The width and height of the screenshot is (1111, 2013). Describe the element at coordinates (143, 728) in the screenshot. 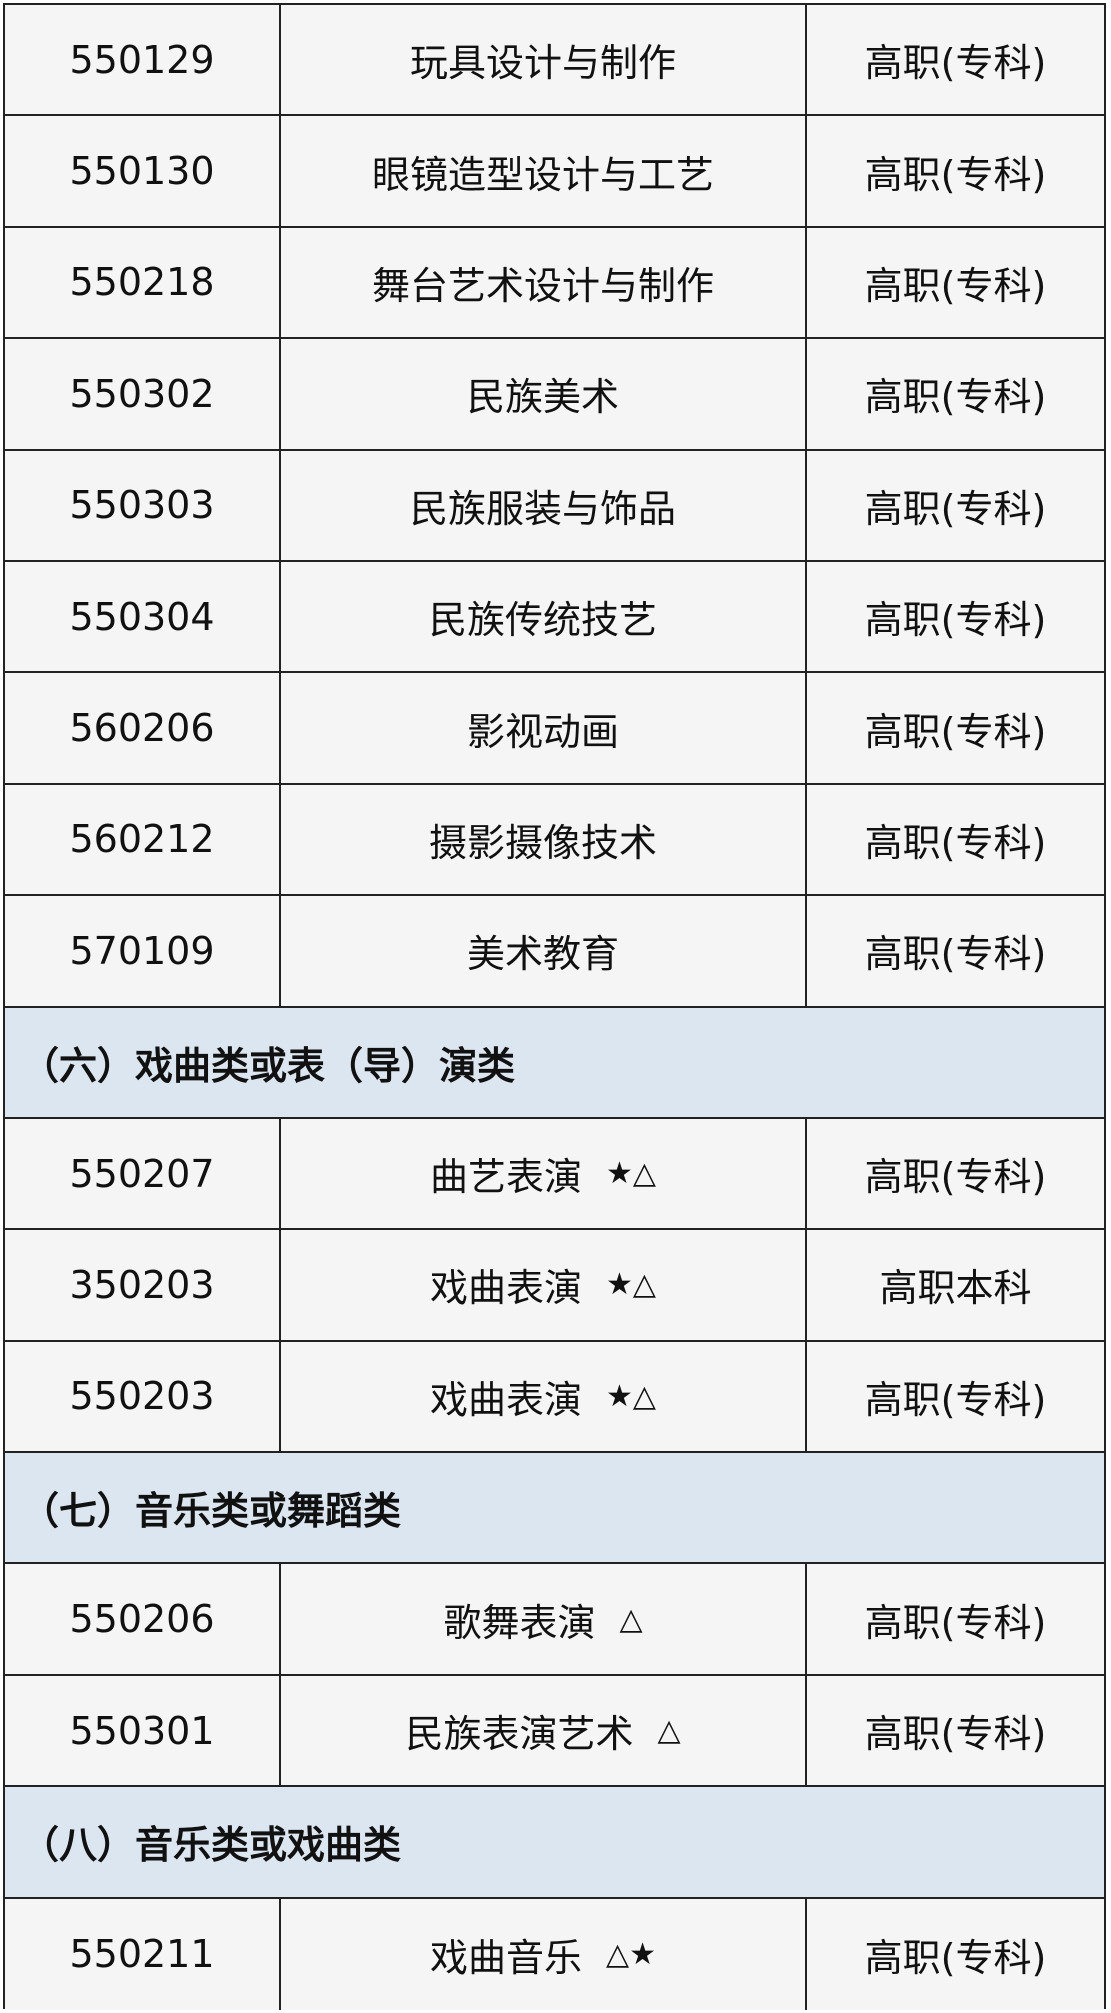

I see `code-cell: 560206` at that location.